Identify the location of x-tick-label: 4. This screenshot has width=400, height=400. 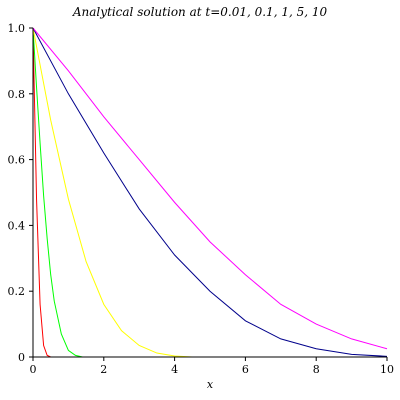
(174, 369).